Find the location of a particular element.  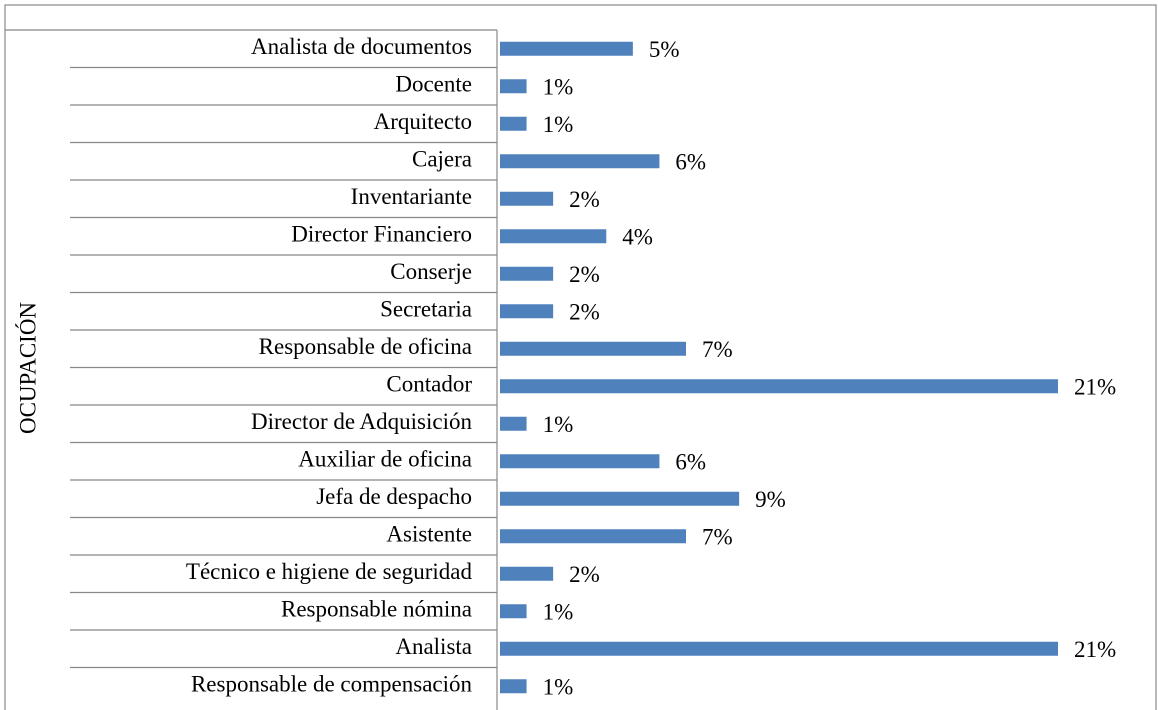

category-label: Inventariante is located at coordinates (411, 196).